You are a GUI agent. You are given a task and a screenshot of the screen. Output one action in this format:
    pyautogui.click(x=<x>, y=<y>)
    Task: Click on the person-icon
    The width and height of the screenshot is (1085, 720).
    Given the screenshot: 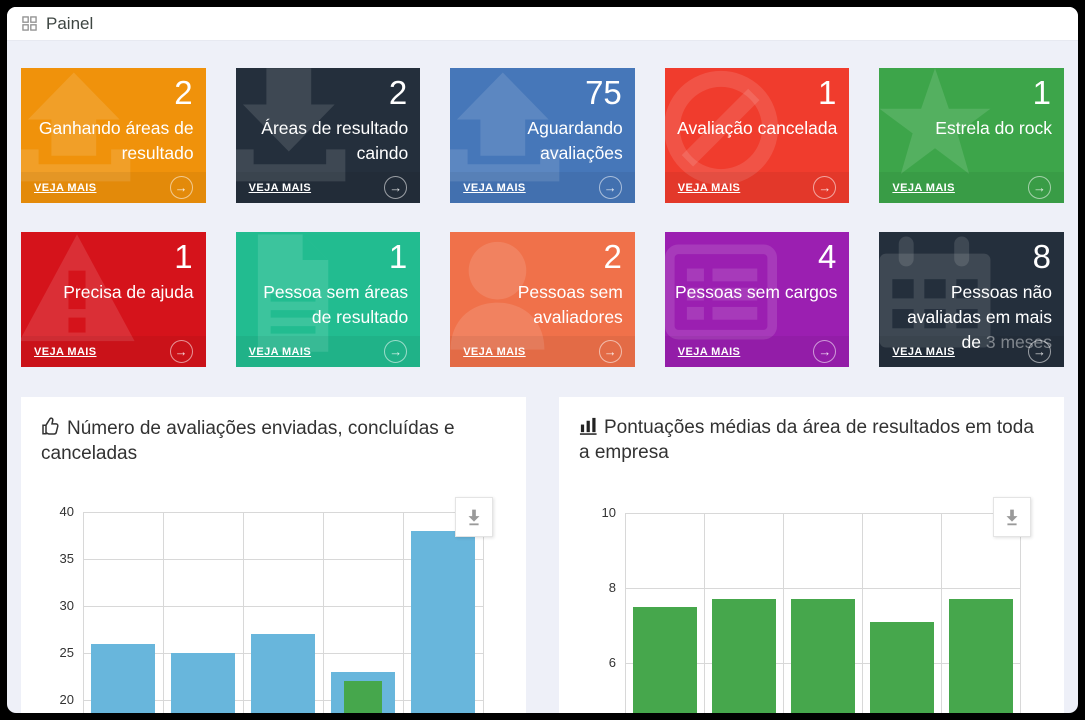 What is the action you would take?
    pyautogui.click(x=497, y=295)
    